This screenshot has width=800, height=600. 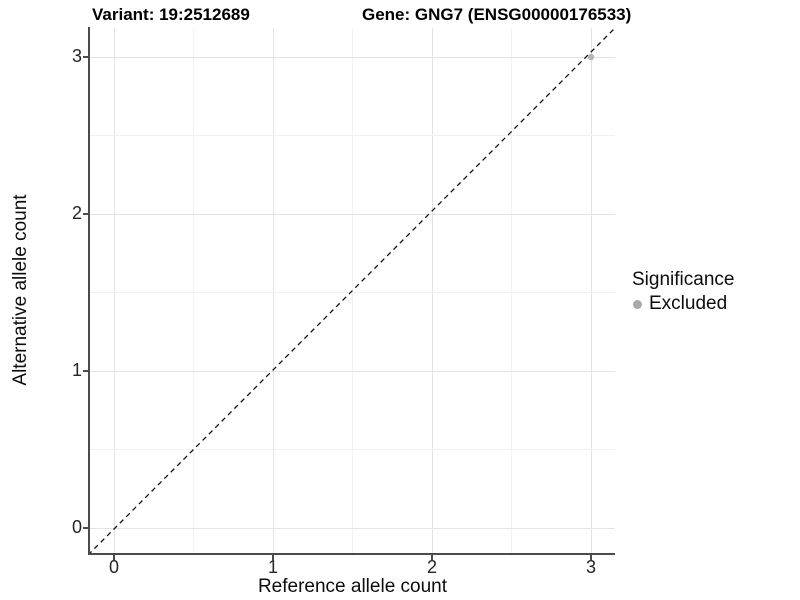 What do you see at coordinates (113, 567) in the screenshot?
I see `x-tick-label: 0` at bounding box center [113, 567].